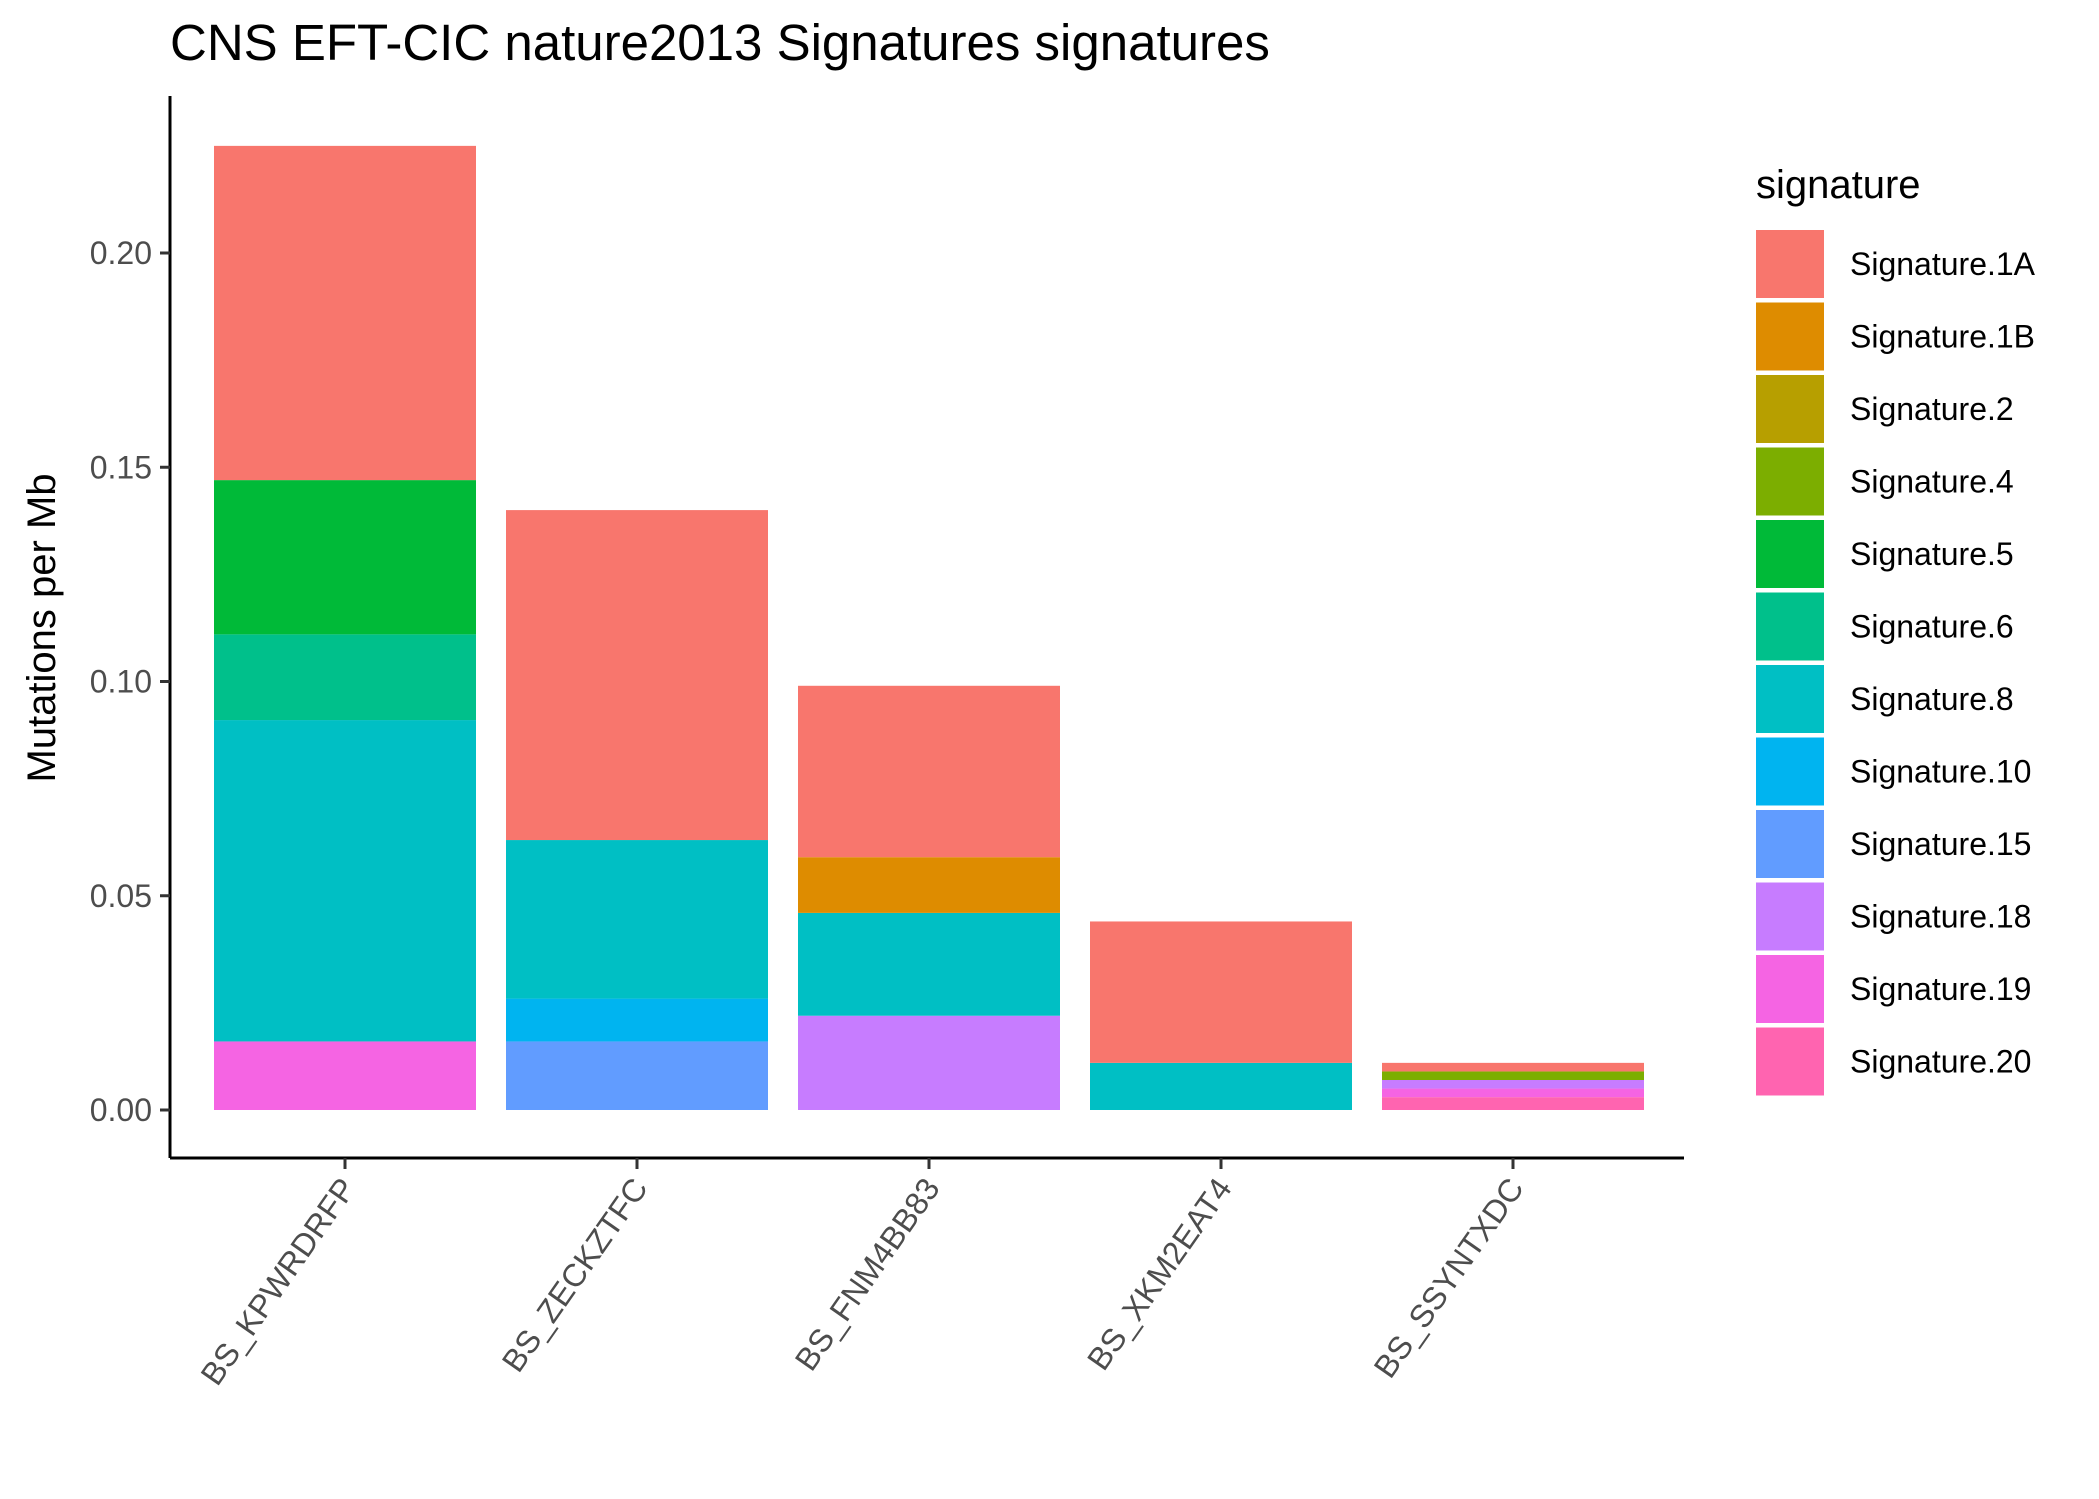 The height and width of the screenshot is (1499, 2099). Describe the element at coordinates (1932, 482) in the screenshot. I see `legend-label: Signature.4` at that location.